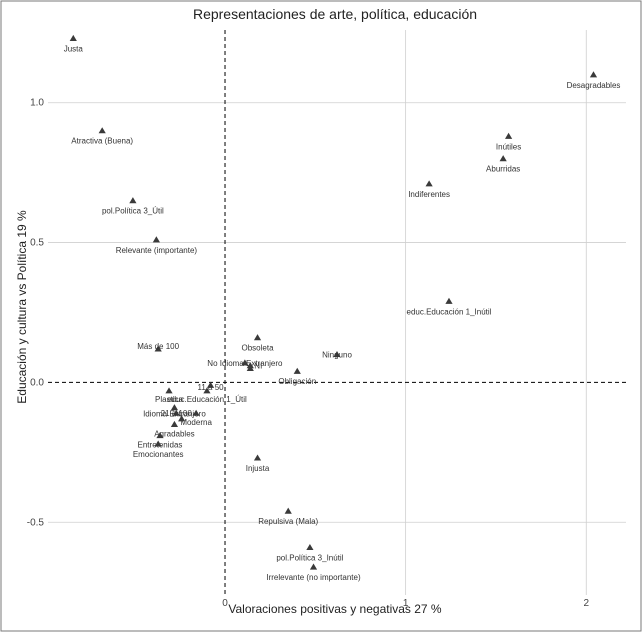  Describe the element at coordinates (594, 85) in the screenshot. I see `point-label: Desagradables` at that location.